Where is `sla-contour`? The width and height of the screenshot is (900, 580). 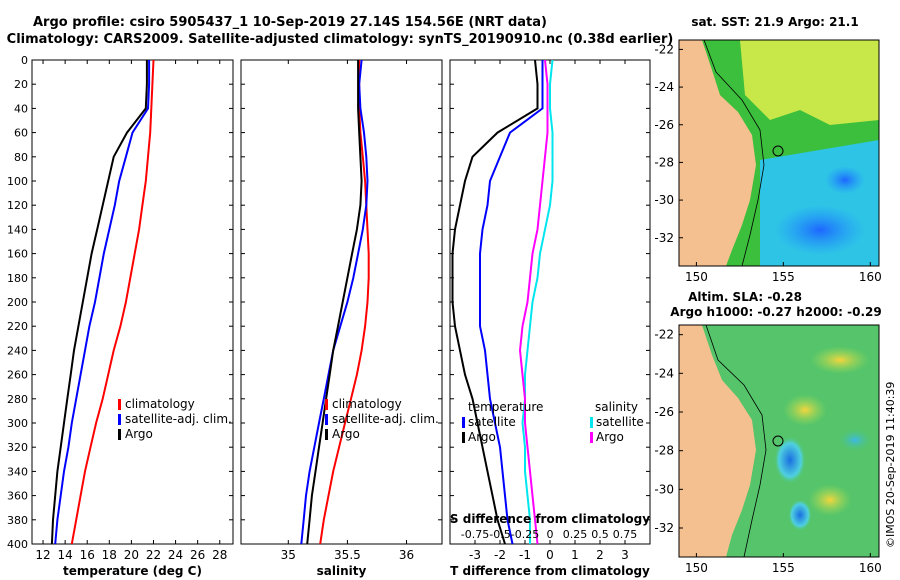
sla-contour is located at coordinates (736, 441).